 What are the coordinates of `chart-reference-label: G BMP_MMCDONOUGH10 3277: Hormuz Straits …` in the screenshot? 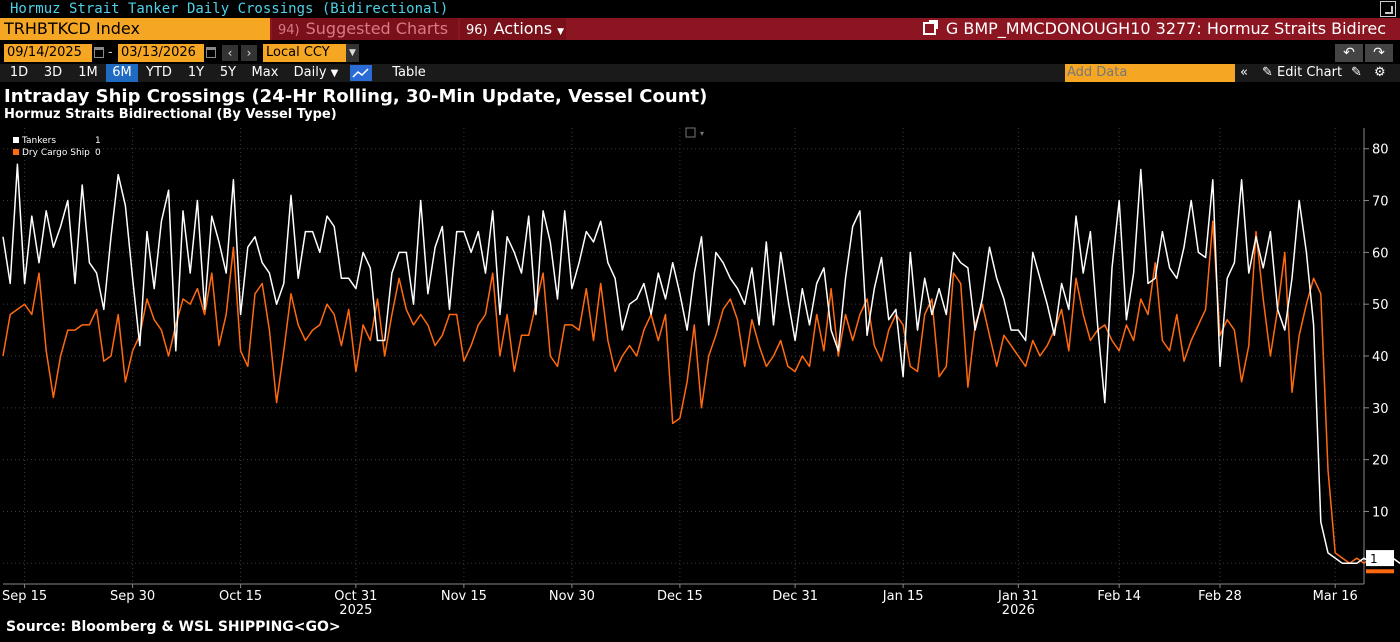 It's located at (1165, 28).